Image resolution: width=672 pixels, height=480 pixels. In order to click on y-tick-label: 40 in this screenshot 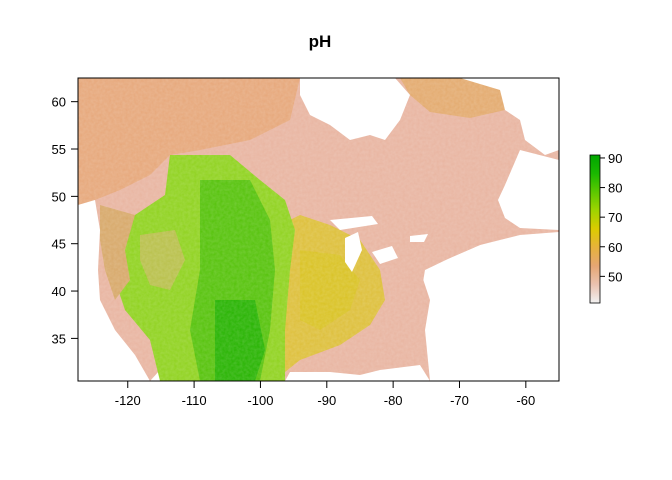, I will do `click(59, 291)`.